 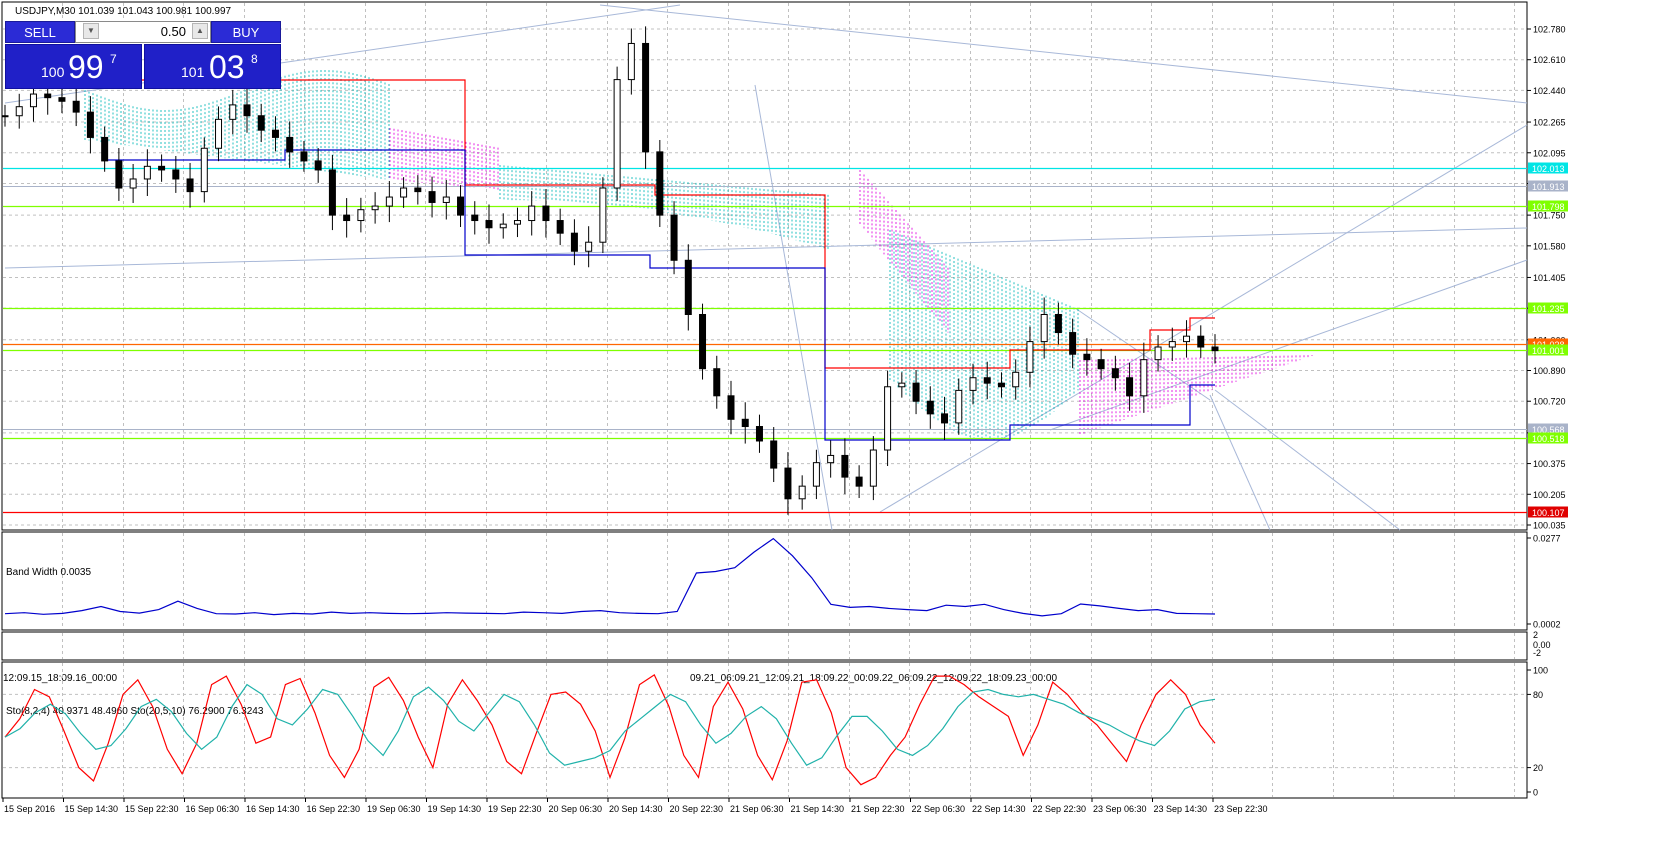 What do you see at coordinates (1542, 644) in the screenshot?
I see `empty-pane-axis: 20.00-2` at bounding box center [1542, 644].